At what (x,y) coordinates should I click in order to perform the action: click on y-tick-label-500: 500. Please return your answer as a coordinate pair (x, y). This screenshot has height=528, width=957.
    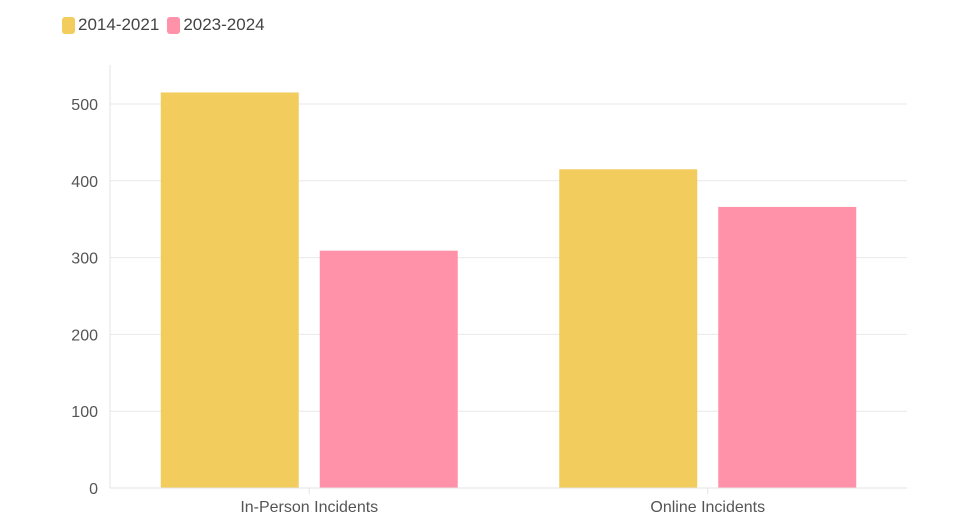
    Looking at the image, I should click on (84, 105).